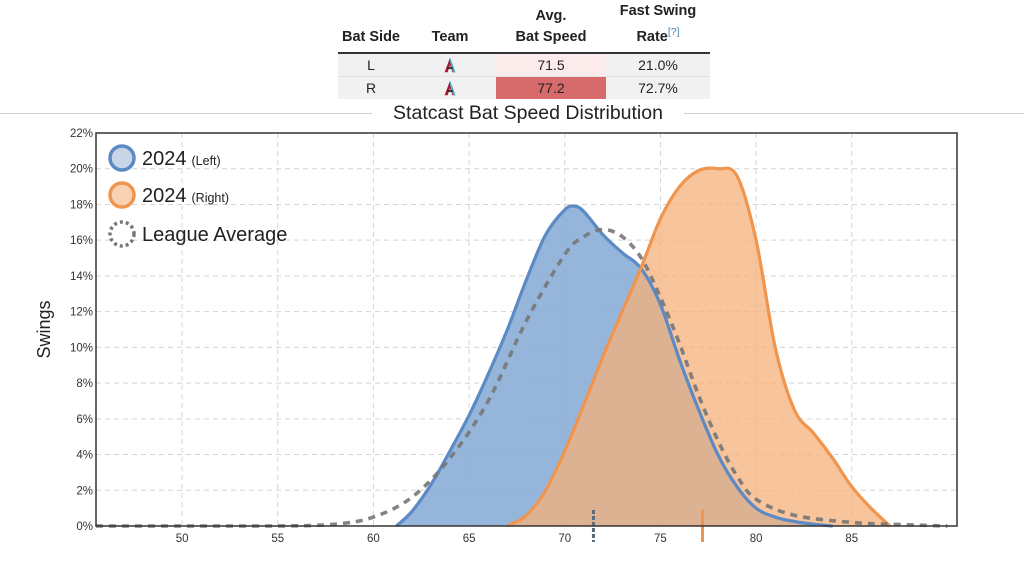 Image resolution: width=1024 pixels, height=576 pixels. I want to click on y-tick-label: 22%, so click(81, 134).